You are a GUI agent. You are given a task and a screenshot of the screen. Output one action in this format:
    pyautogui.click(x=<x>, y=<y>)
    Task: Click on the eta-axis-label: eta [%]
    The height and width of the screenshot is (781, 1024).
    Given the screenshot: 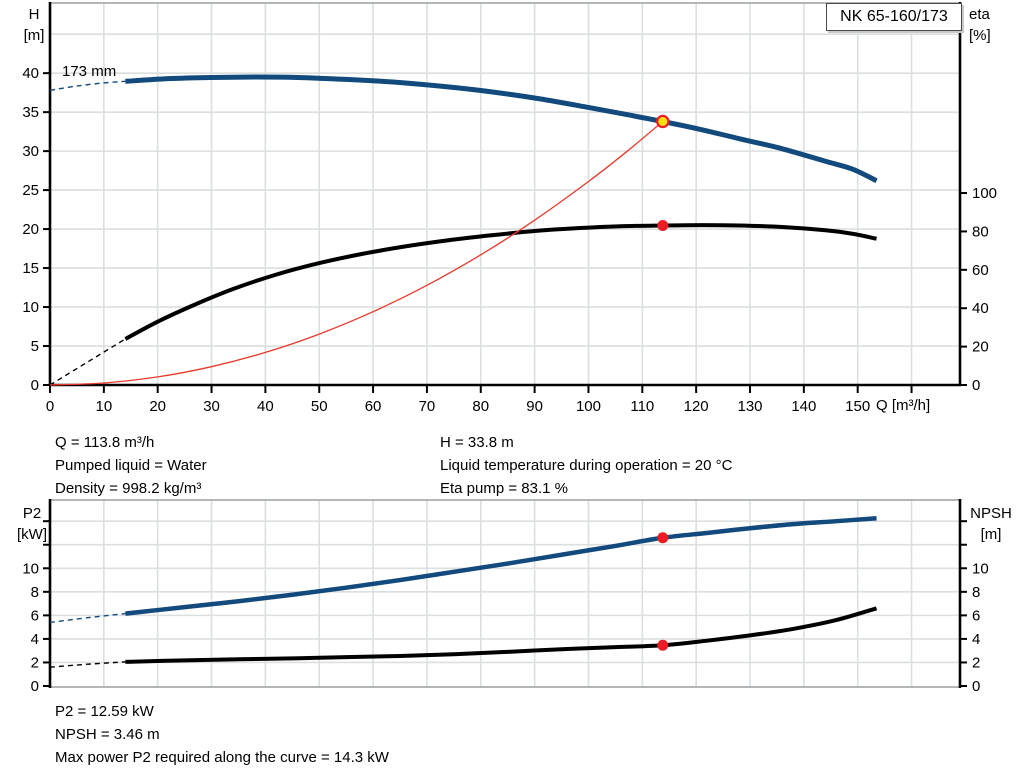 What is the action you would take?
    pyautogui.click(x=995, y=25)
    